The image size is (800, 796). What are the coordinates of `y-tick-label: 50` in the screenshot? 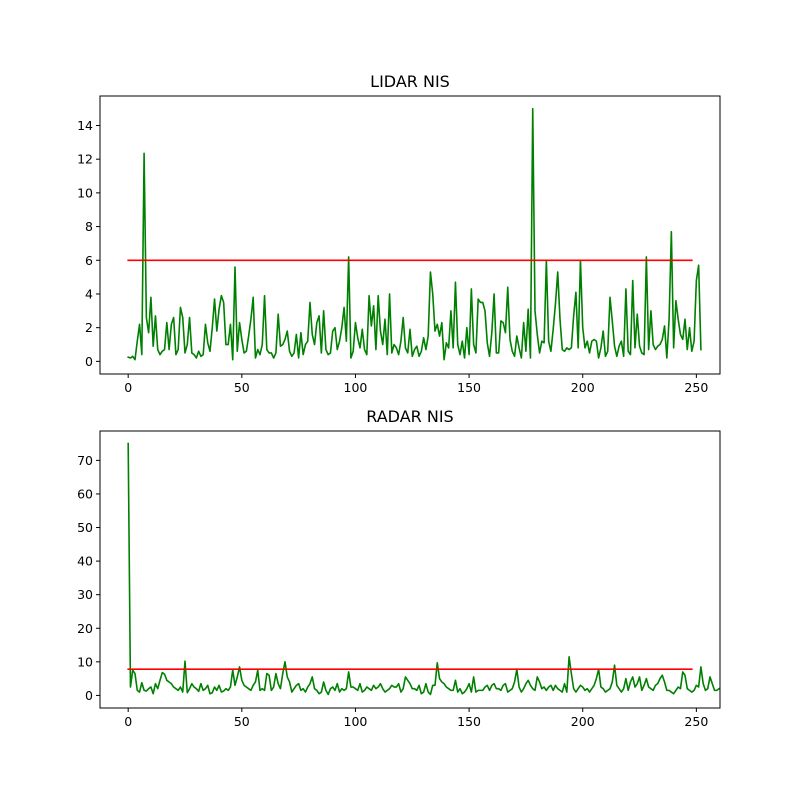 It's located at (85, 527).